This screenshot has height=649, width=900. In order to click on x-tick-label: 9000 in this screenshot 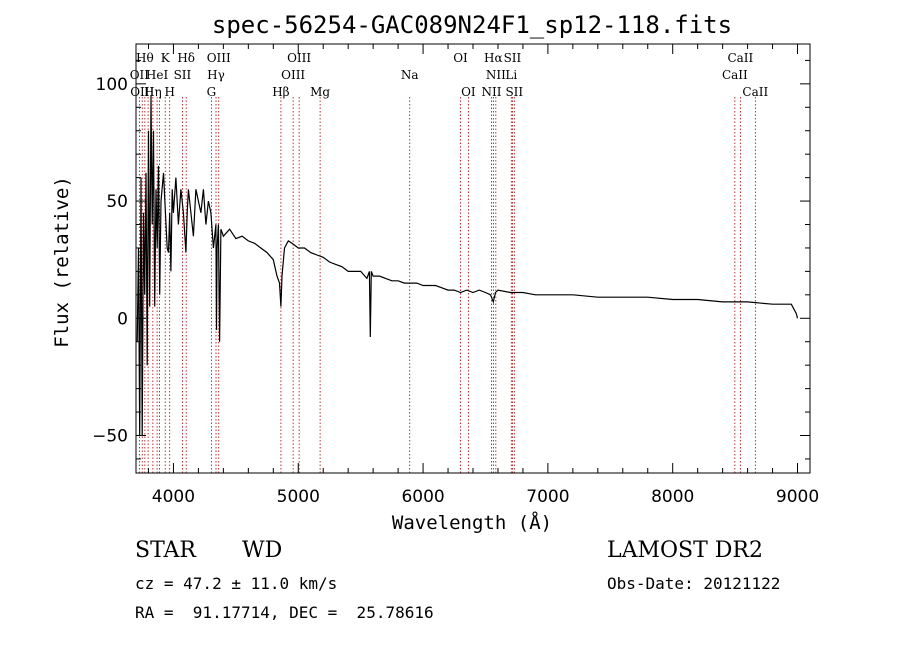, I will do `click(797, 497)`.